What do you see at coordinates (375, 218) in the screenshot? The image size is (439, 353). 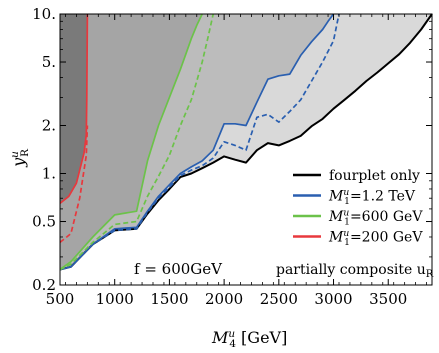 I see `legend-label-2: Mu 1=600 GeV` at bounding box center [375, 218].